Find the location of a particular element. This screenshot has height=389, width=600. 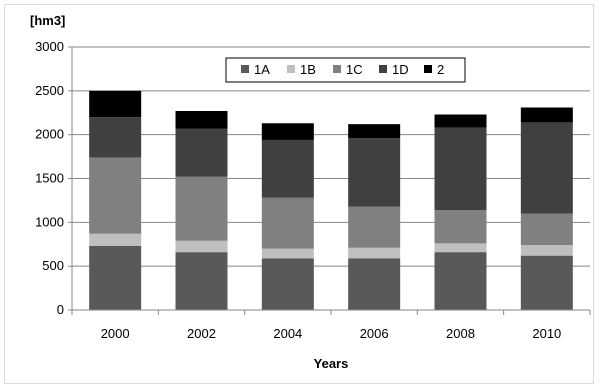

bar-segment-1D-2008 is located at coordinates (460, 169).